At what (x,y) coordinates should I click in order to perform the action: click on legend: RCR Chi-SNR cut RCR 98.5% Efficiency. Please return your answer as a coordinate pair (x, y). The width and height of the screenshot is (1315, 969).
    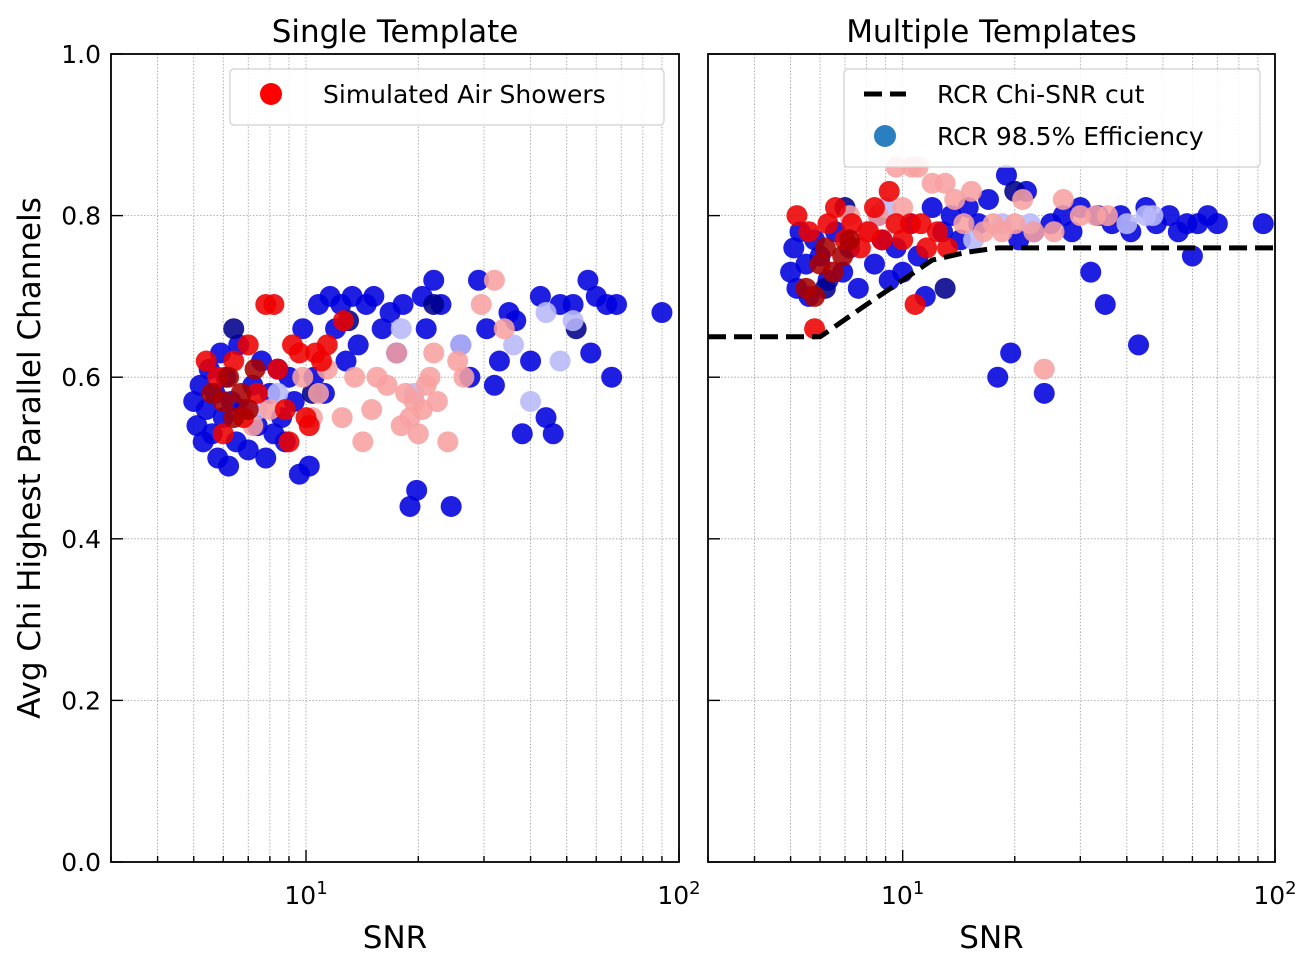
    Looking at the image, I should click on (1052, 118).